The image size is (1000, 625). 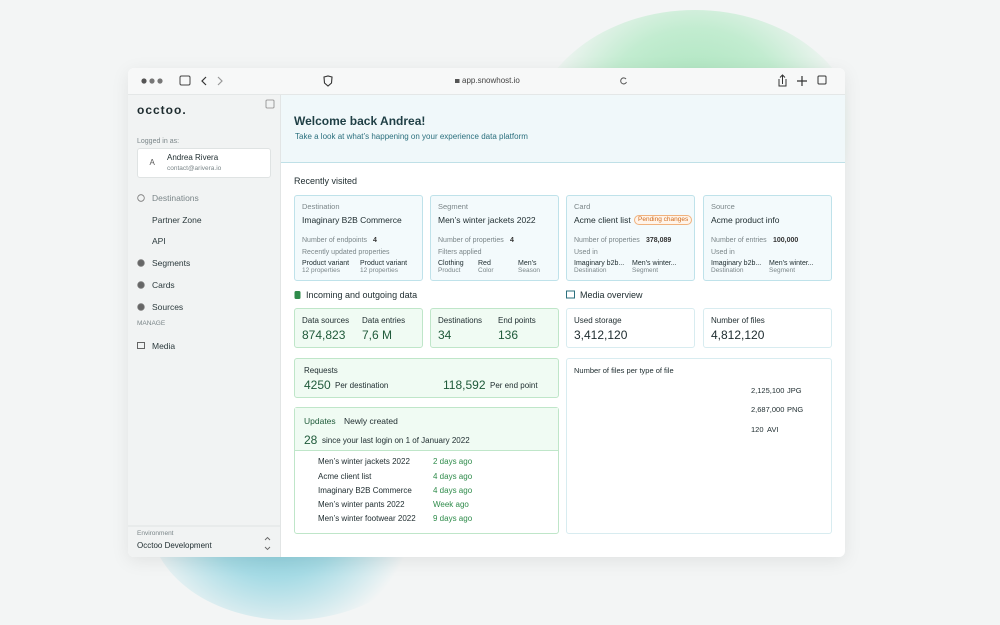 I want to click on nav-item: Media, so click(x=164, y=345).